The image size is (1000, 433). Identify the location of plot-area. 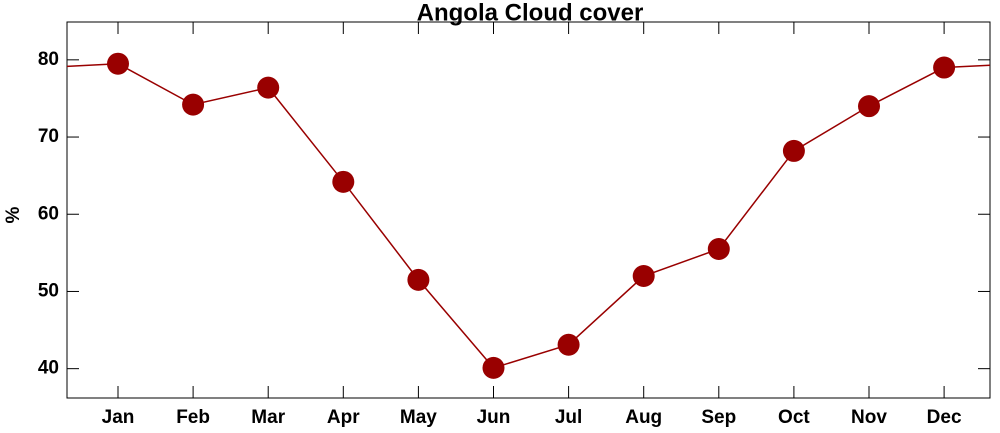
(528, 65).